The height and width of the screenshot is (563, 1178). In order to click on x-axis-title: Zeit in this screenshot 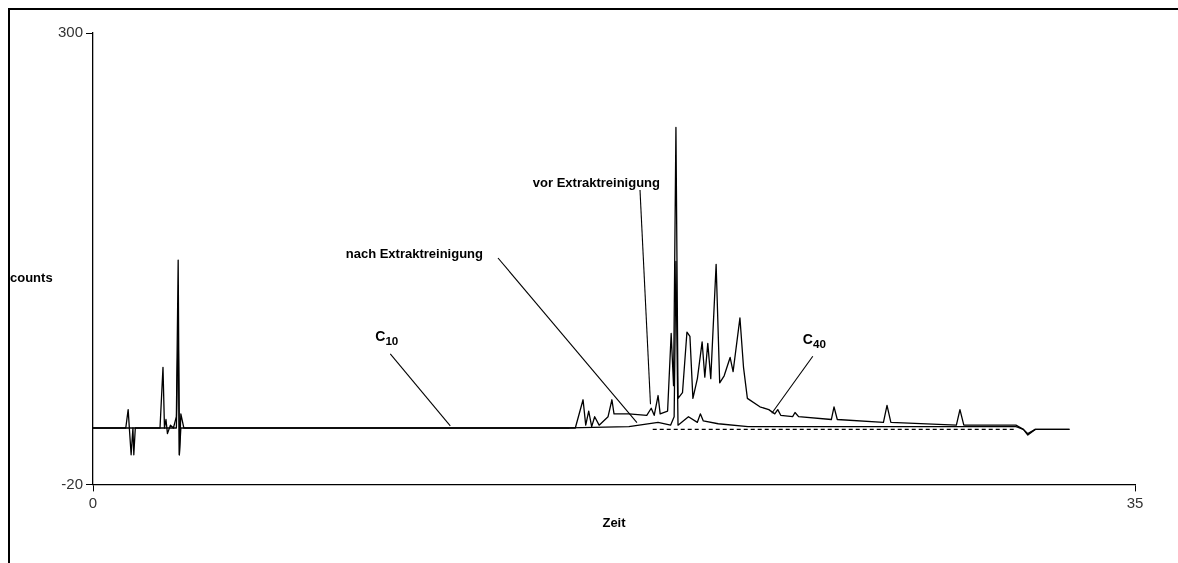, I will do `click(614, 522)`.